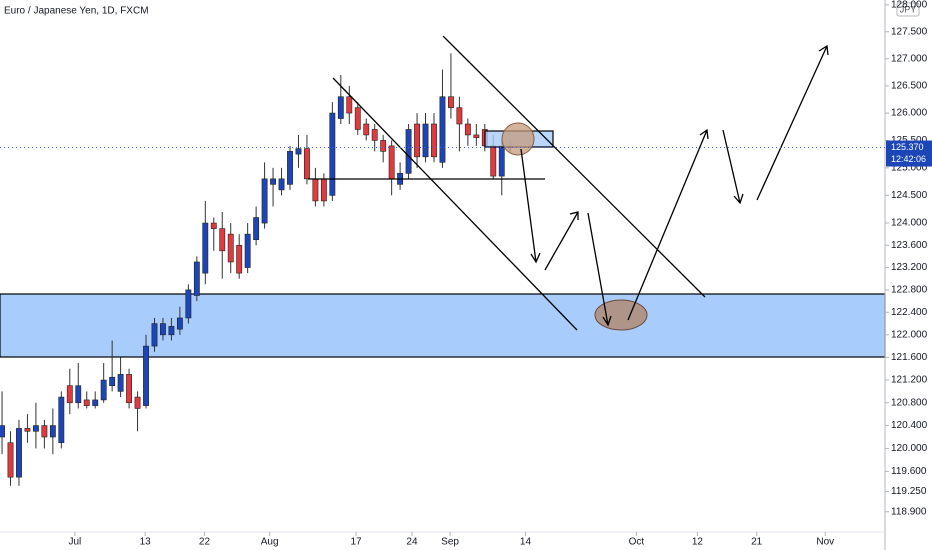  What do you see at coordinates (907, 147) in the screenshot?
I see `last-price-label: 125.370` at bounding box center [907, 147].